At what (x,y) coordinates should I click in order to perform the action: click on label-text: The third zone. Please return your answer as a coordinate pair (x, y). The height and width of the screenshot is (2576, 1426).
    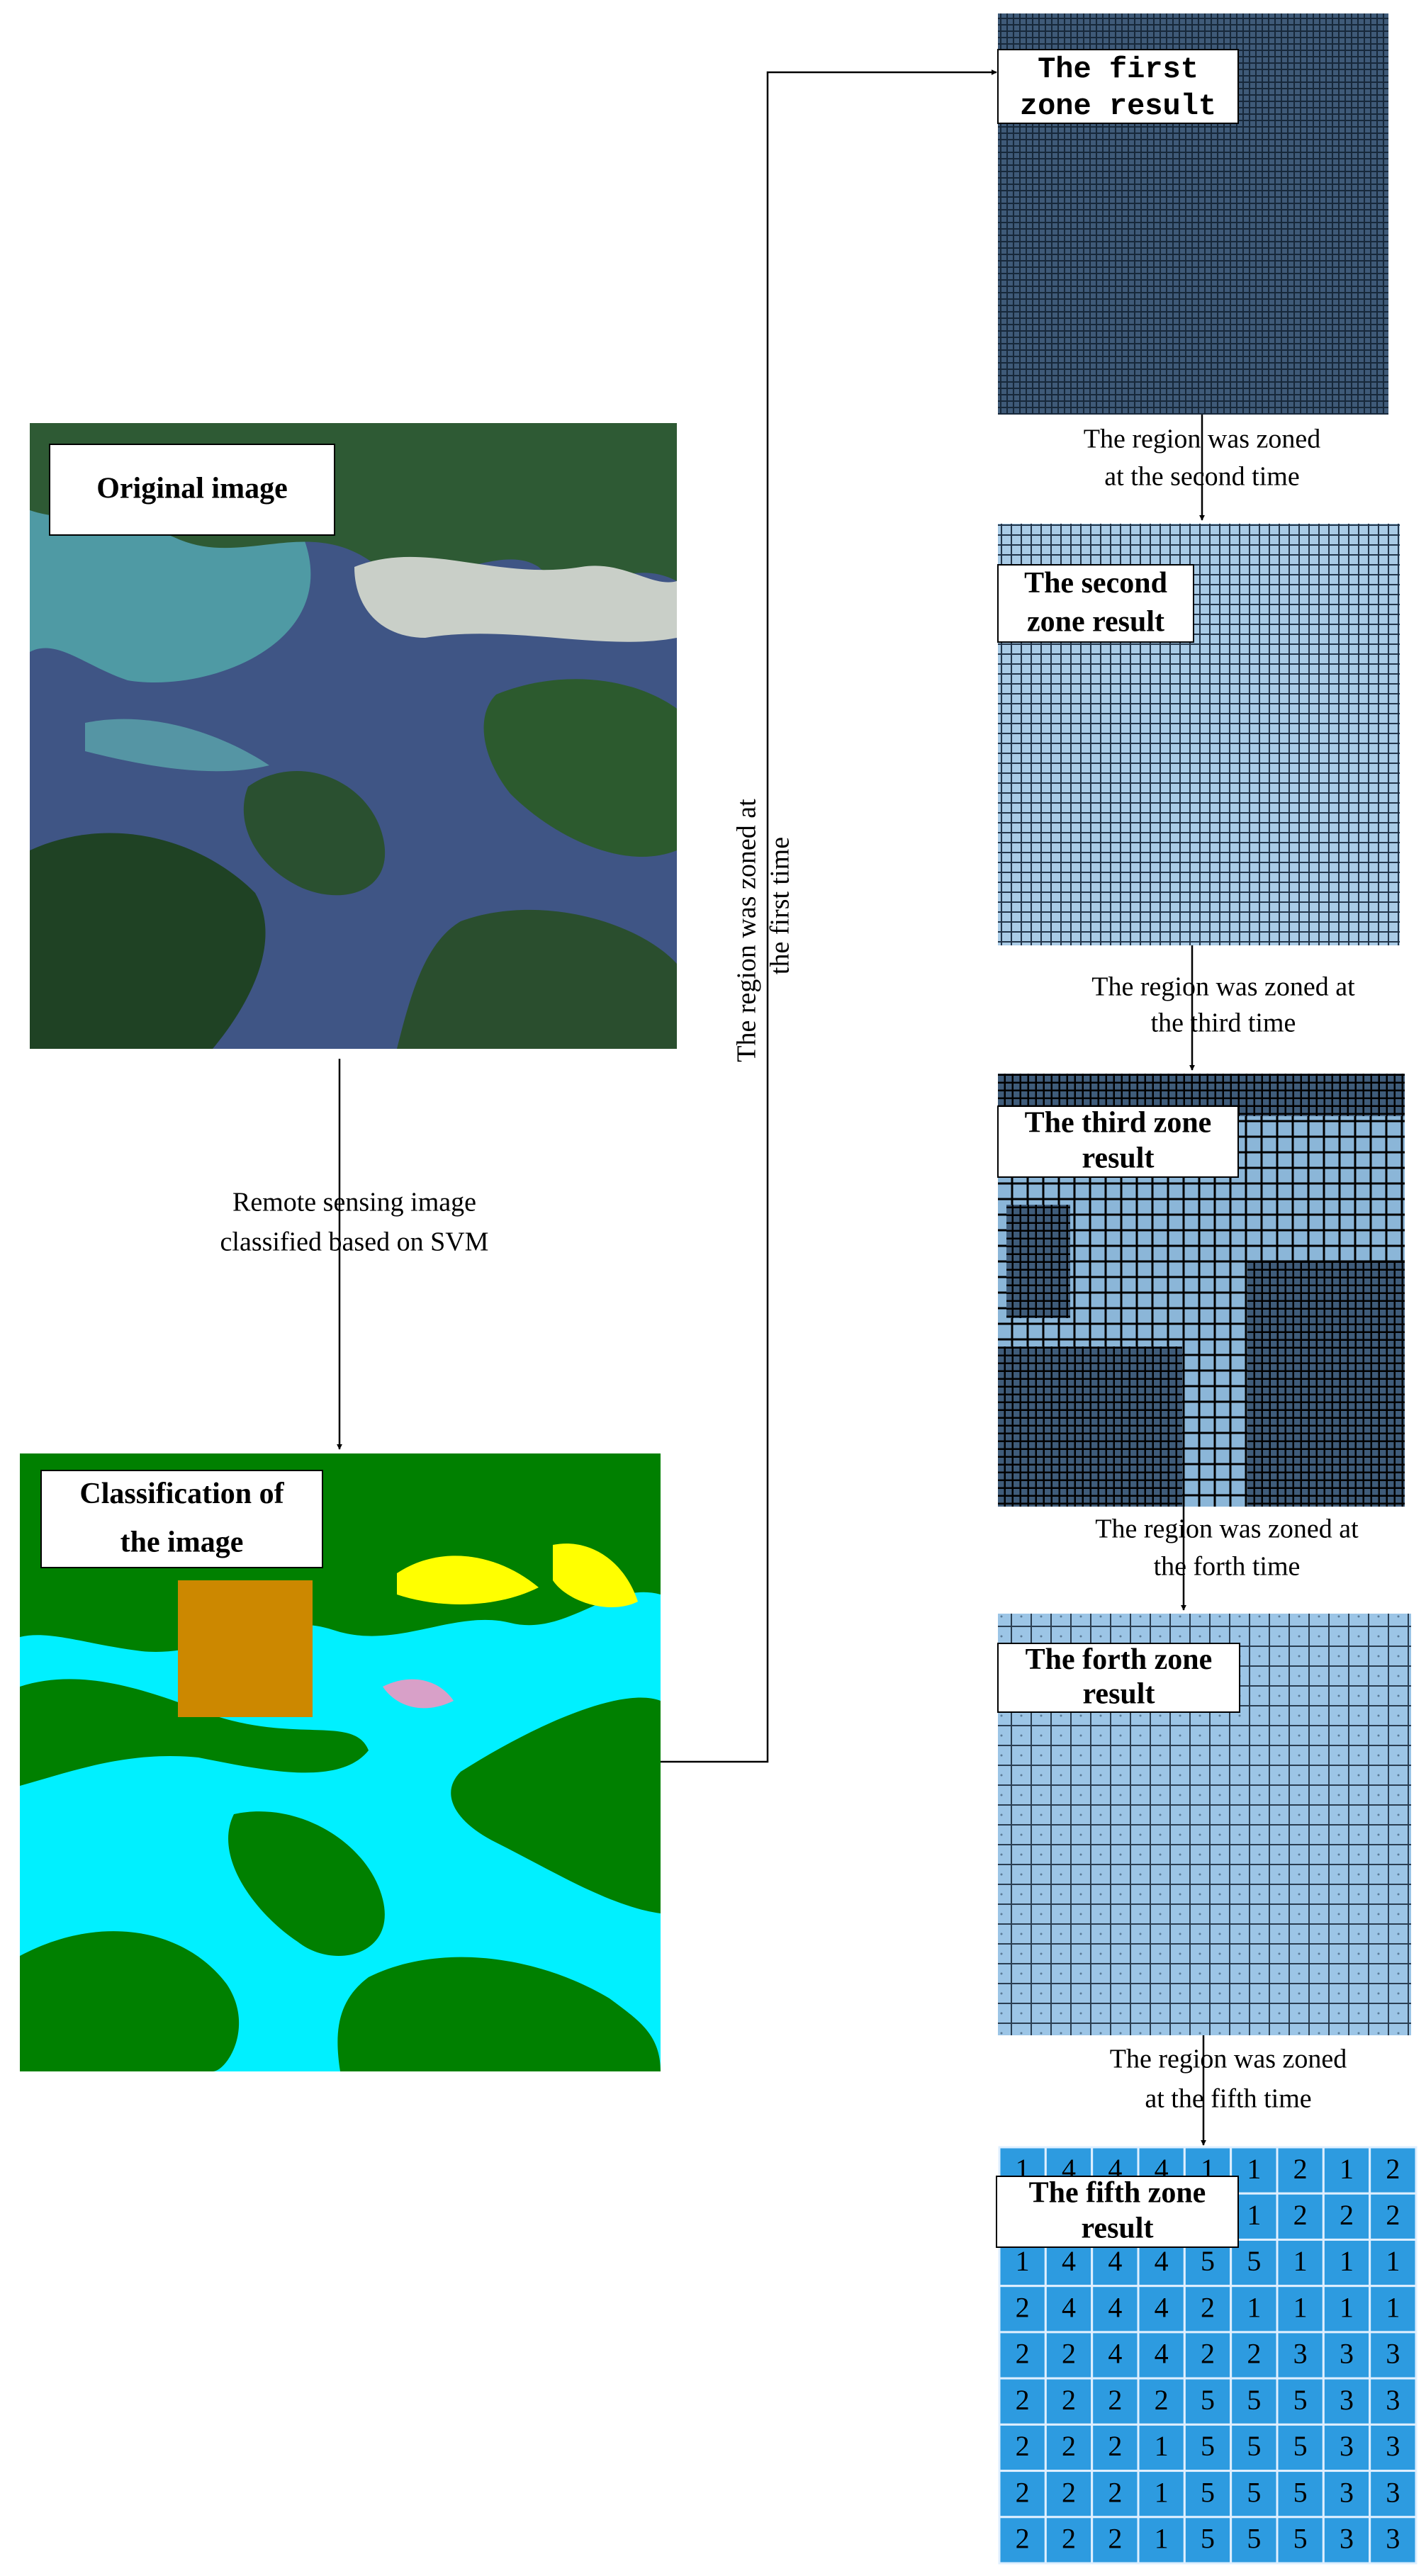
    Looking at the image, I should click on (1118, 1123).